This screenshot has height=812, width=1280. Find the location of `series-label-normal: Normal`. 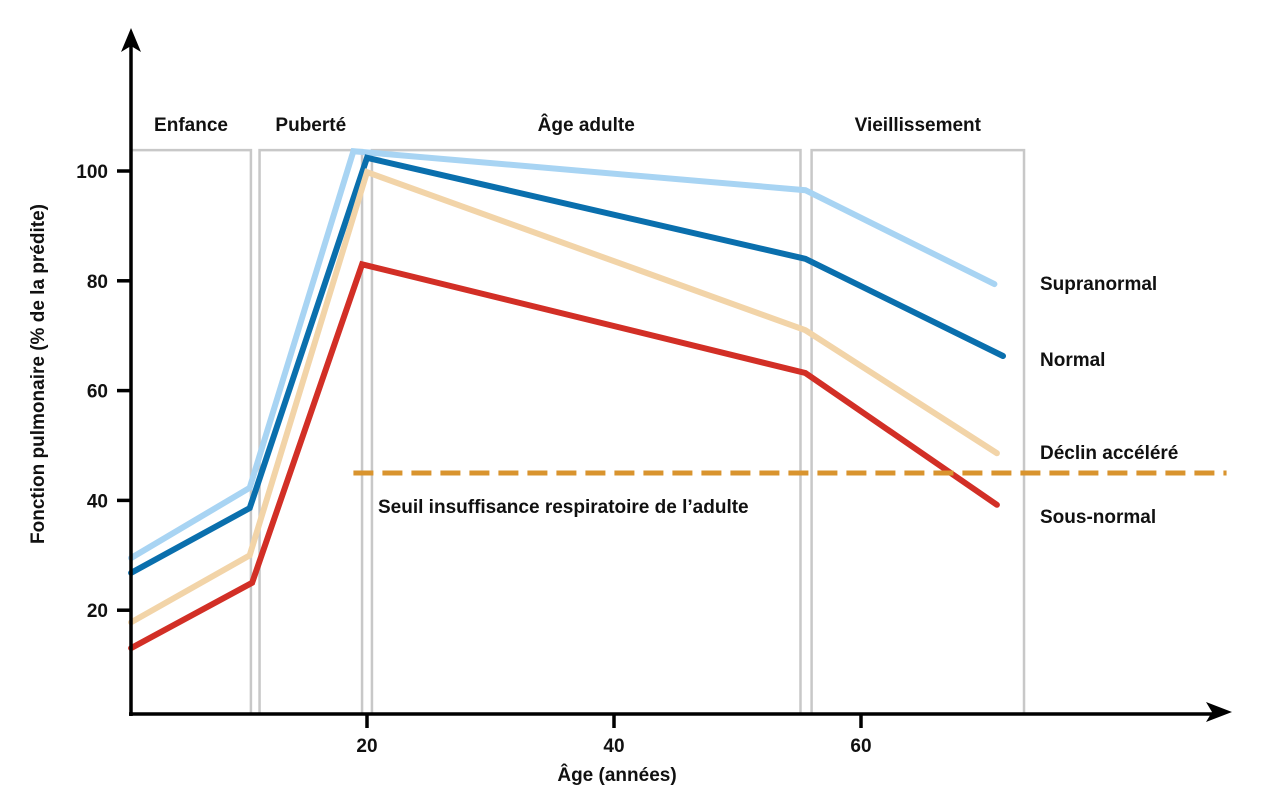

series-label-normal: Normal is located at coordinates (1072, 360).